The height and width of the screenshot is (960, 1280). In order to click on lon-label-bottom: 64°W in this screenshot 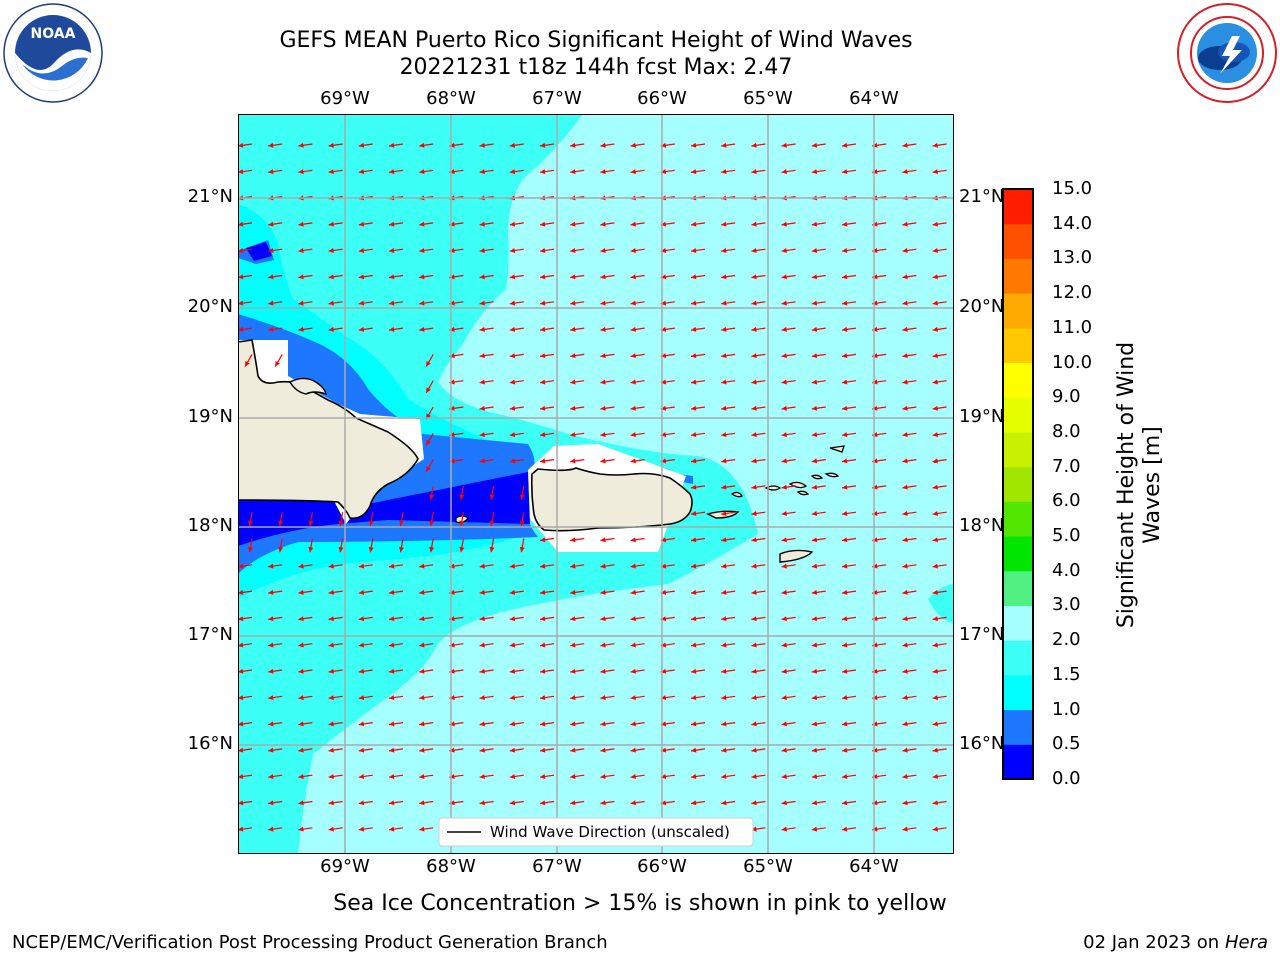, I will do `click(874, 866)`.